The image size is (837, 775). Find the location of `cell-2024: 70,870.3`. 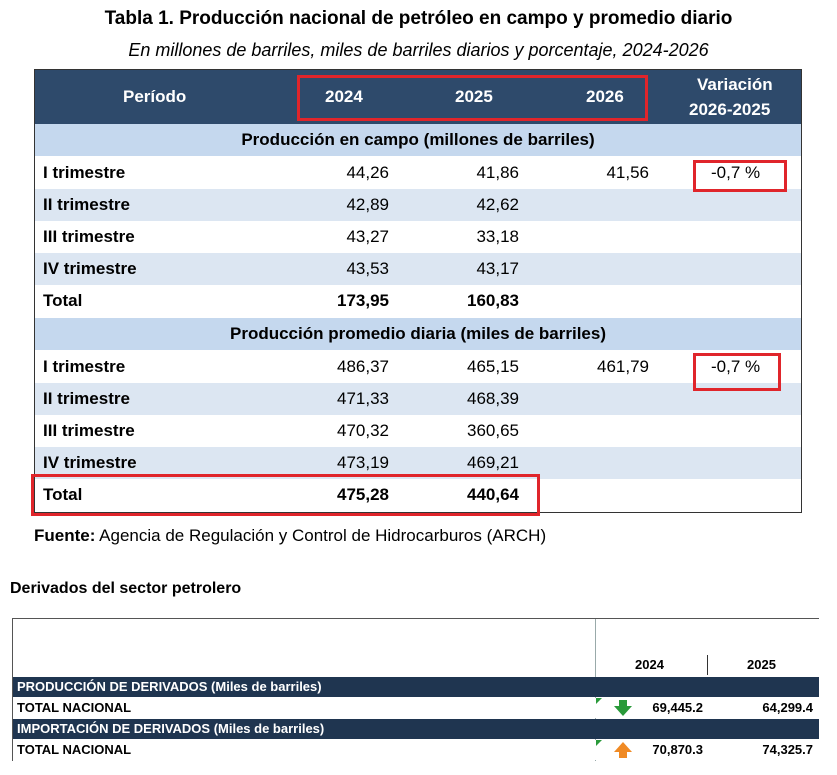

cell-2024: 70,870.3 is located at coordinates (677, 749).